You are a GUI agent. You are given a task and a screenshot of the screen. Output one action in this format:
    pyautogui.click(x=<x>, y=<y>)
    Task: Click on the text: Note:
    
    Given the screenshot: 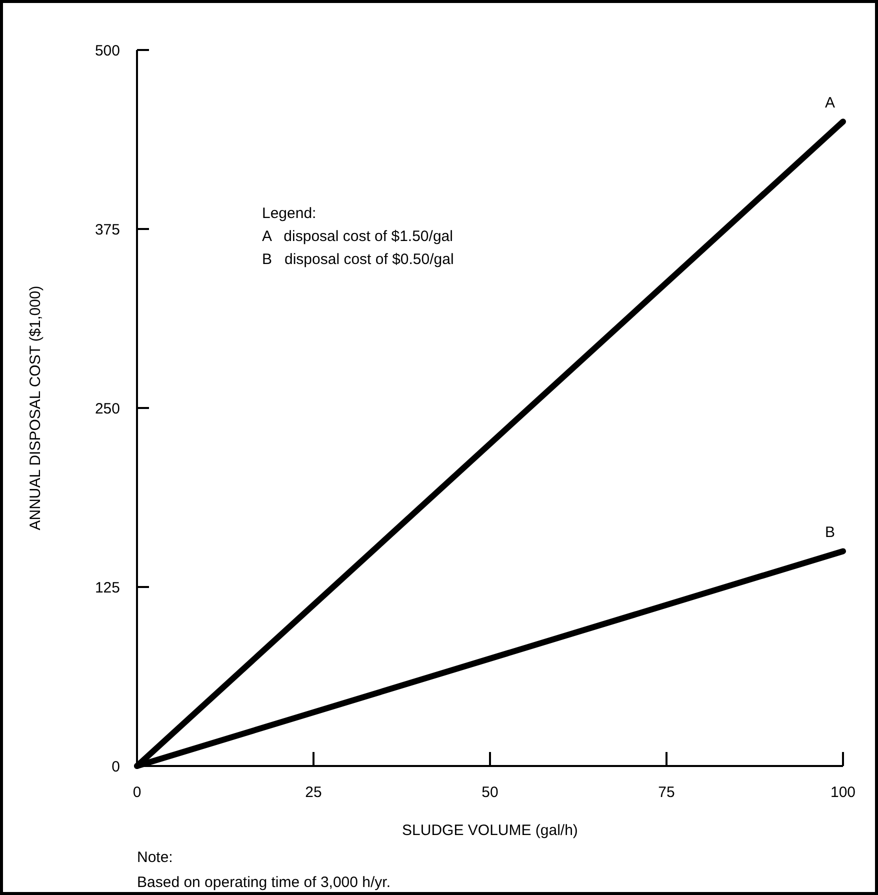 What is the action you would take?
    pyautogui.click(x=155, y=857)
    